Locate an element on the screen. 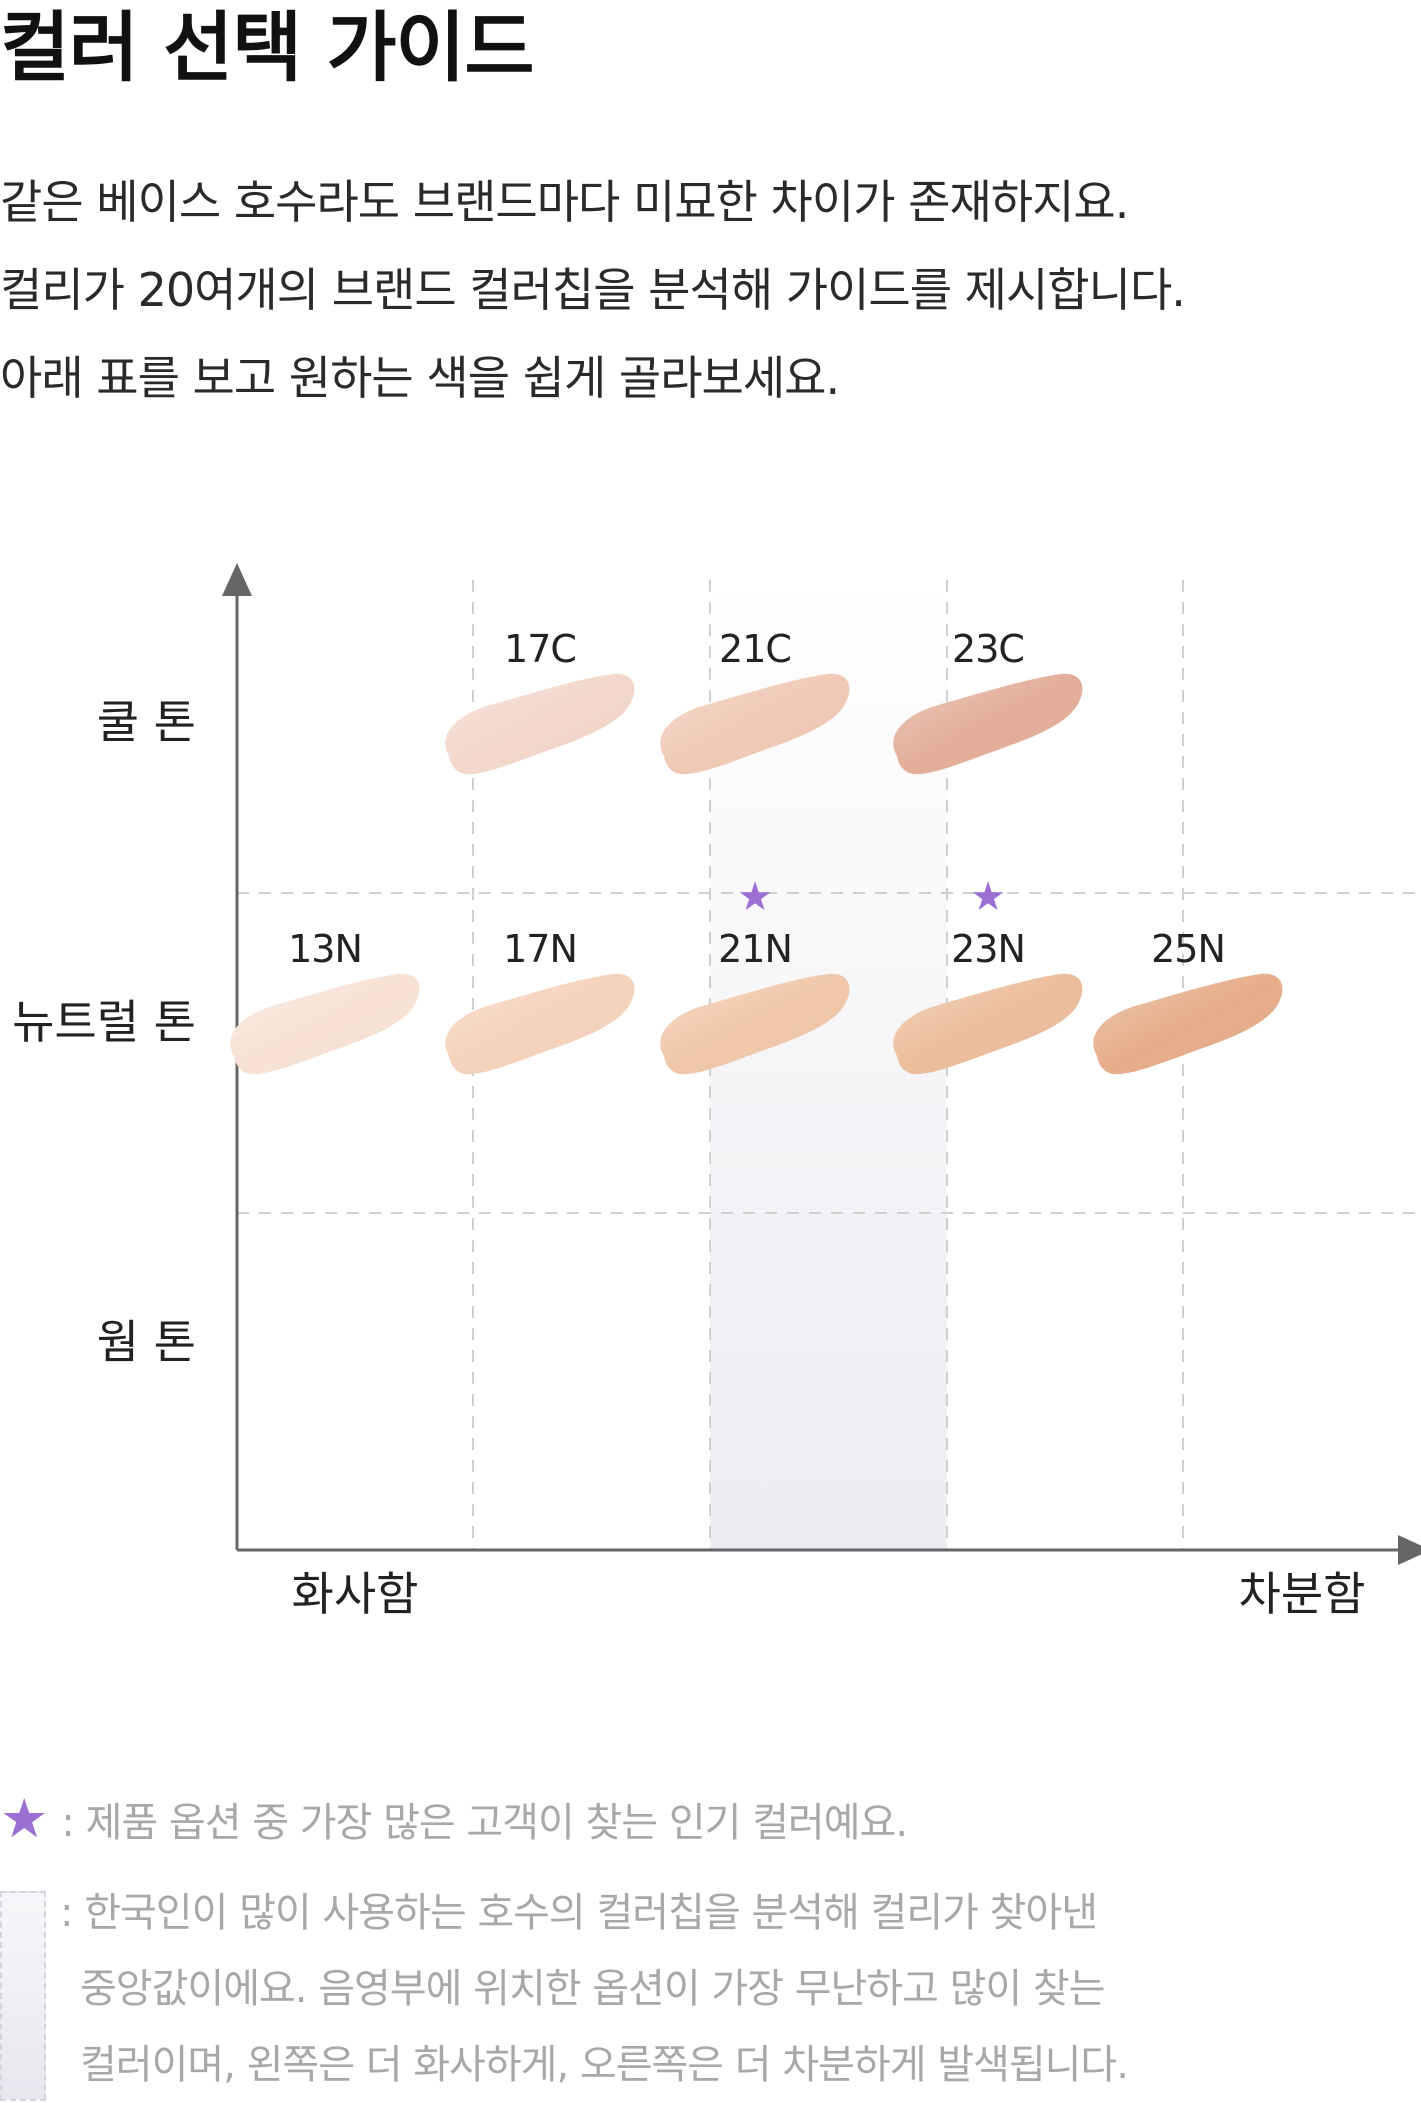 This screenshot has height=2103, width=1421. color-swatch-23c: 23C is located at coordinates (988, 701).